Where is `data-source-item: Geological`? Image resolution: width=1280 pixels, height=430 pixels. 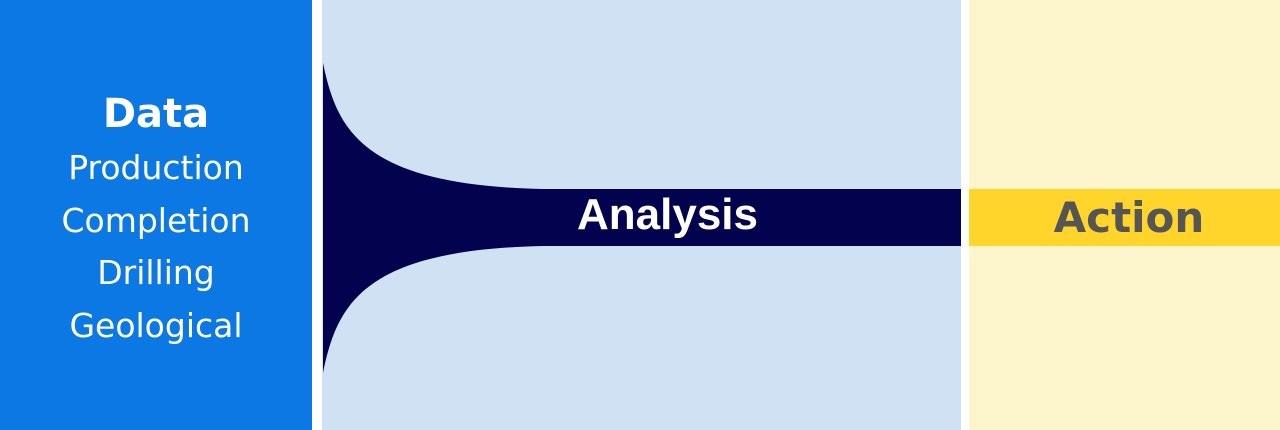
data-source-item: Geological is located at coordinates (156, 325).